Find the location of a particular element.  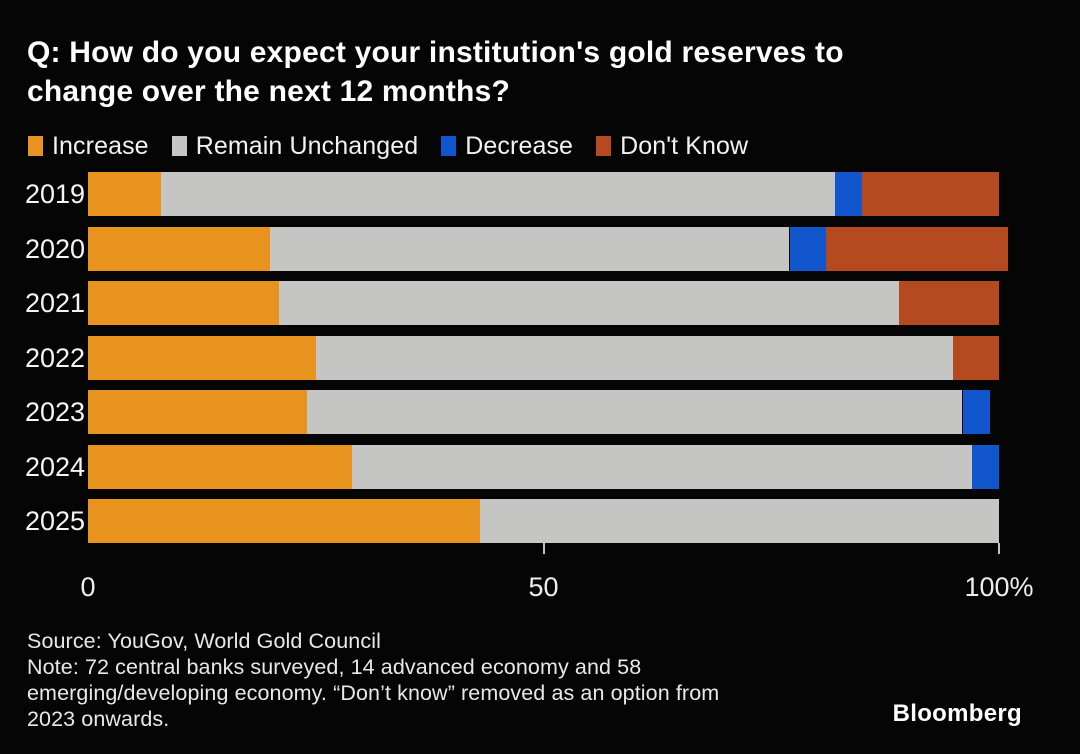

year-label: 2021 is located at coordinates (55, 303).